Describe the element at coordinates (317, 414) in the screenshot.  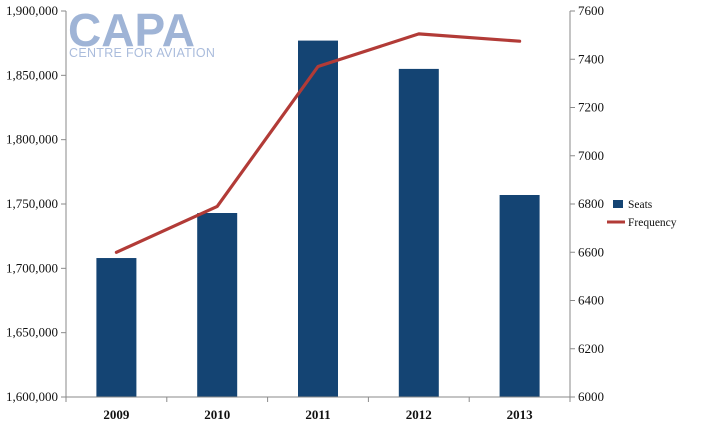
I see `x-tick-label-2011: 2011` at that location.